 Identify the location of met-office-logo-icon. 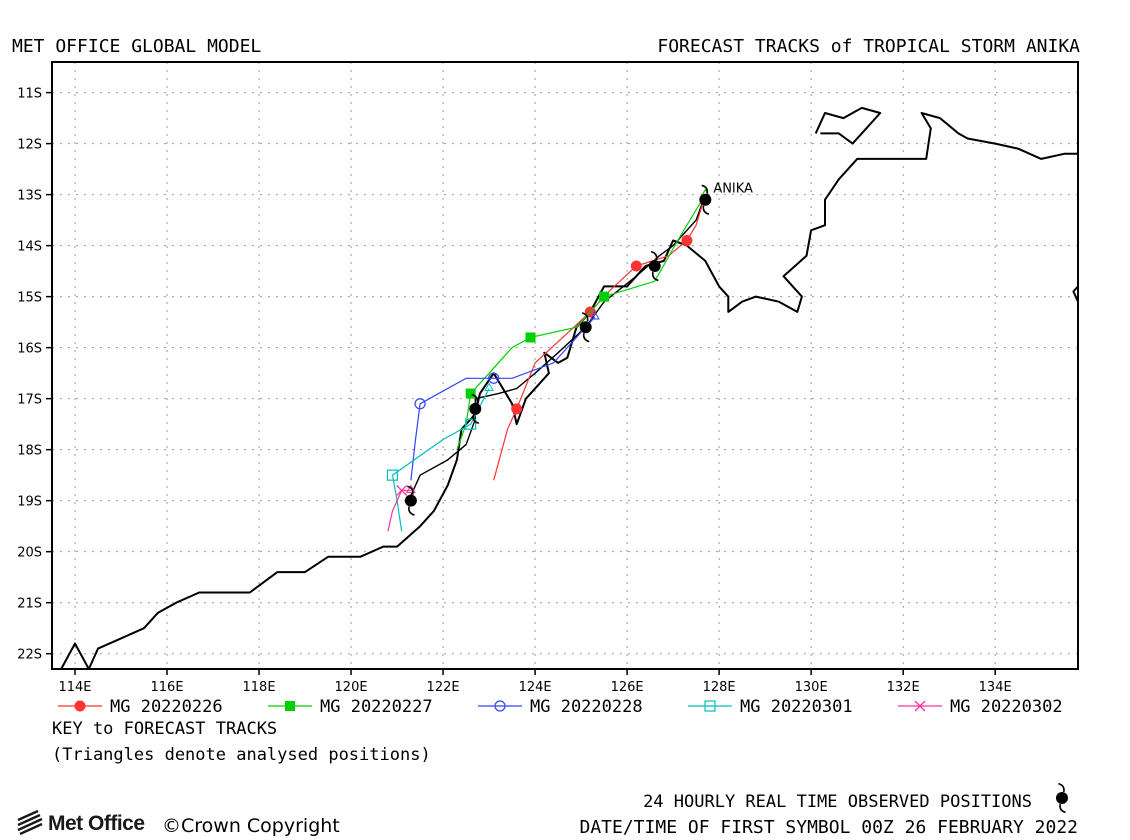
(30, 822).